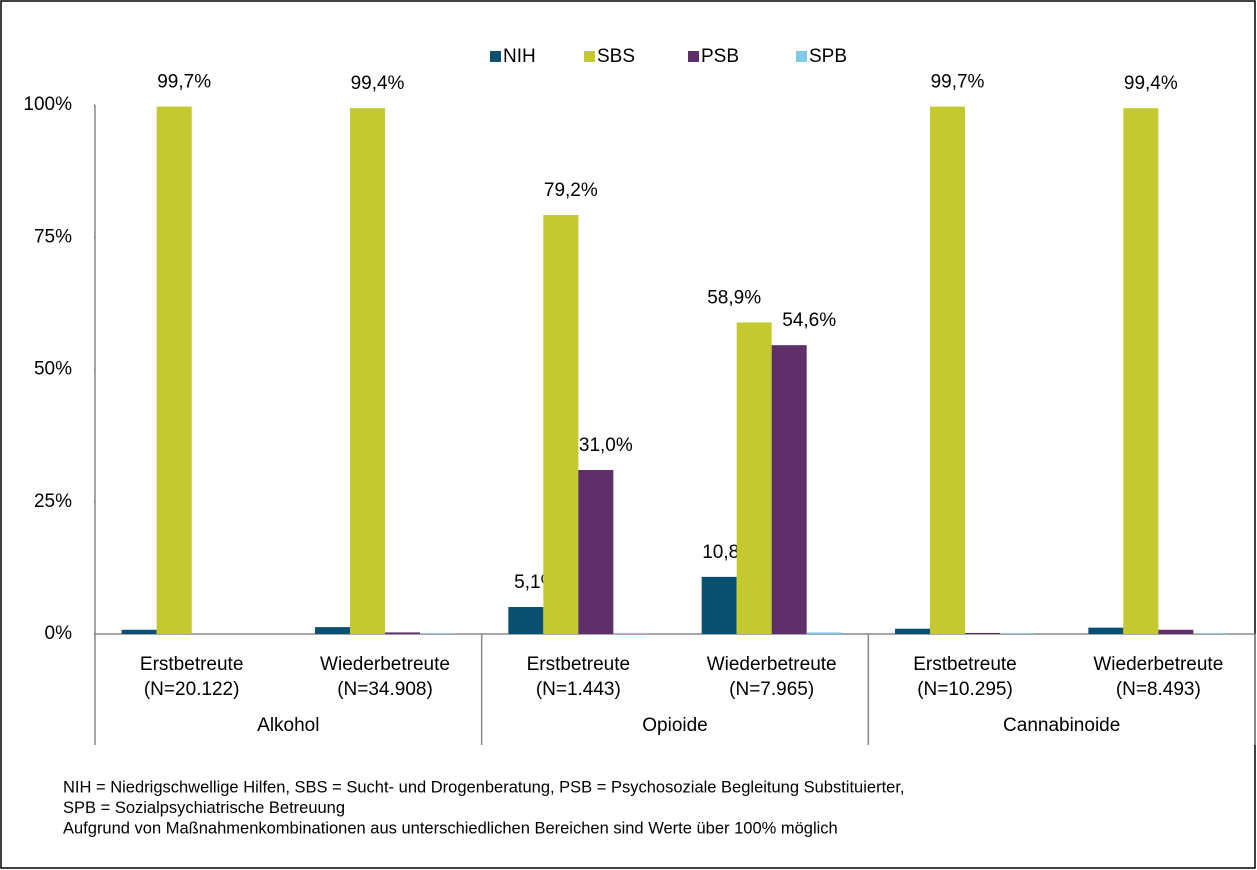  I want to click on legend-label: SBS, so click(616, 56).